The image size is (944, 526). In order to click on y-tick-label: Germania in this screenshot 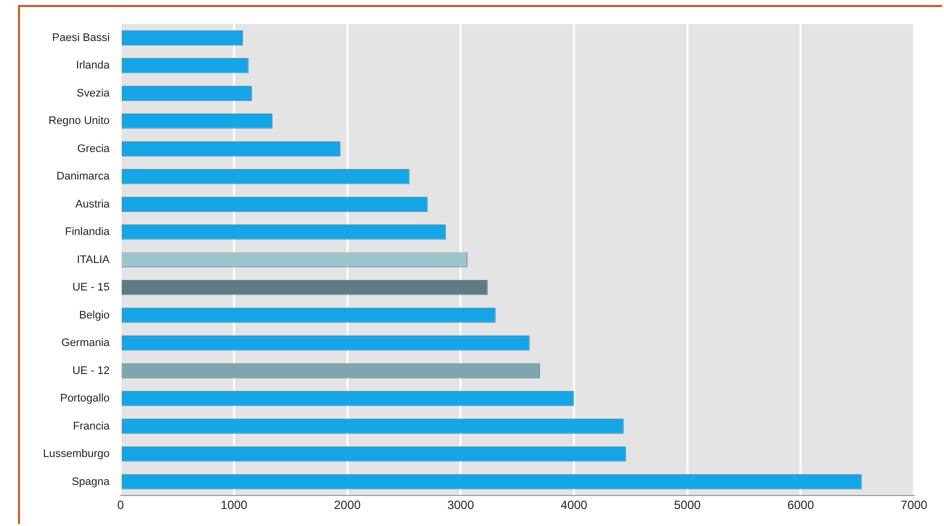, I will do `click(86, 343)`.